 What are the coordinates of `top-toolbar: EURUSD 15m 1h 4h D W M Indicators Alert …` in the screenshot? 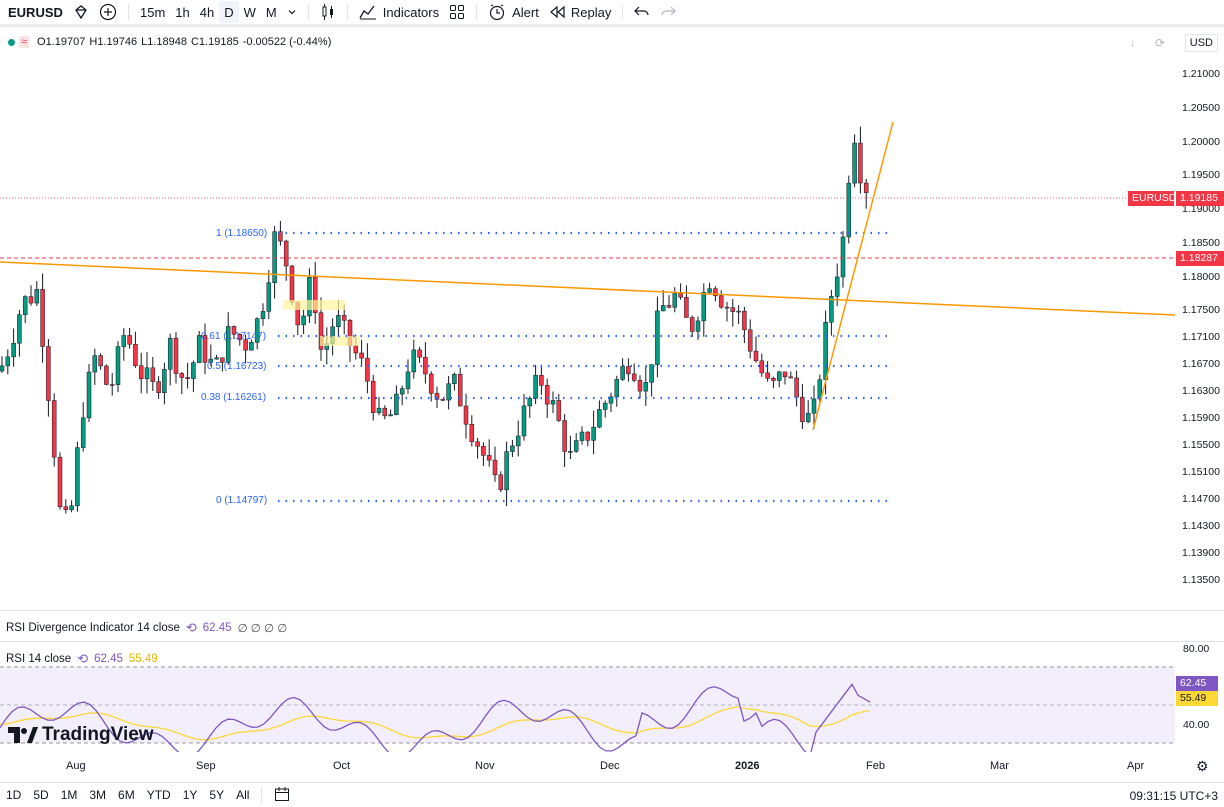 It's located at (612, 13).